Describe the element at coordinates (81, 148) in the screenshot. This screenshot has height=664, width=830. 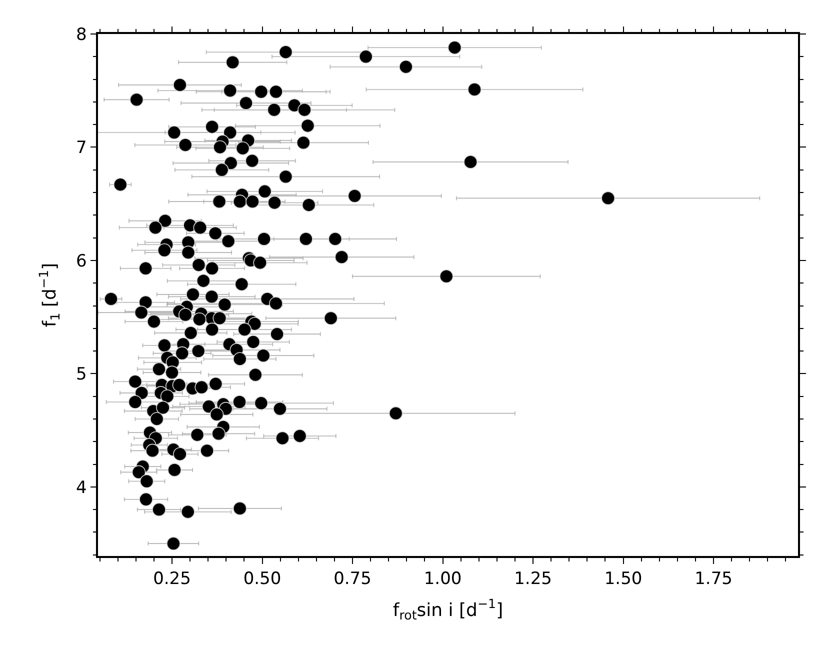
I see `y-tick-label: 7` at that location.